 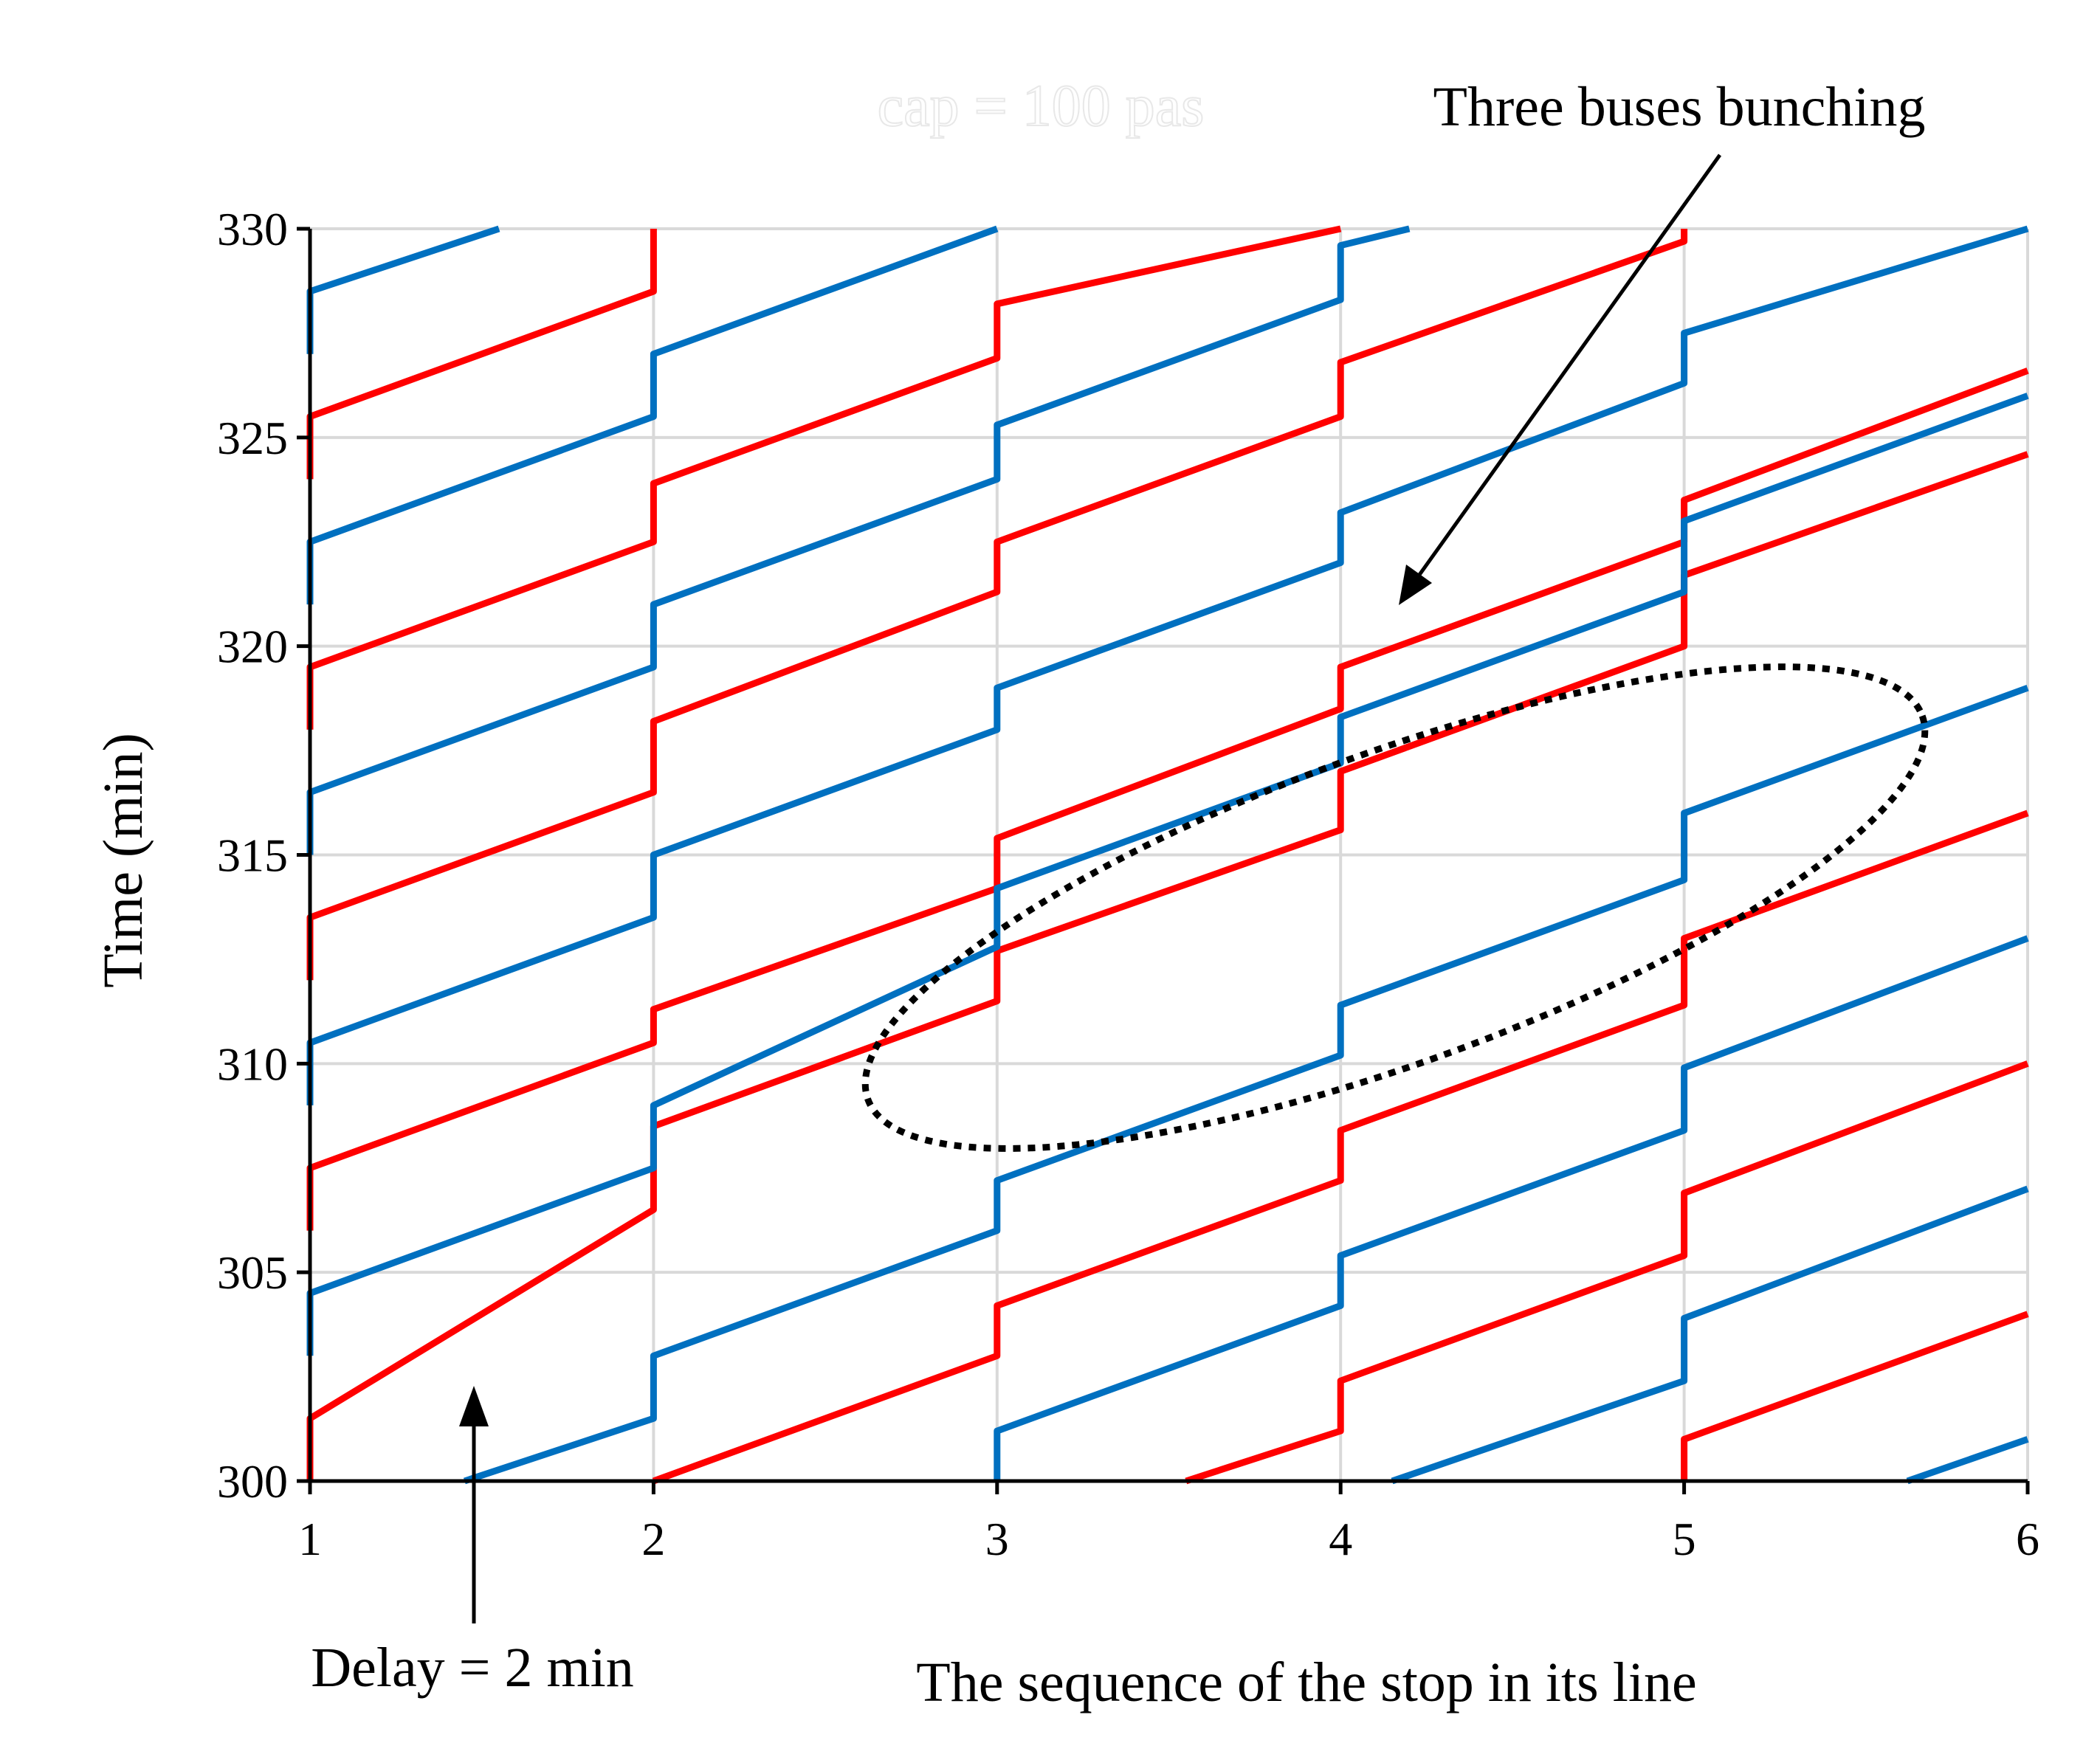 I want to click on chart-title: cap = 100 pas, so click(x=1041, y=106).